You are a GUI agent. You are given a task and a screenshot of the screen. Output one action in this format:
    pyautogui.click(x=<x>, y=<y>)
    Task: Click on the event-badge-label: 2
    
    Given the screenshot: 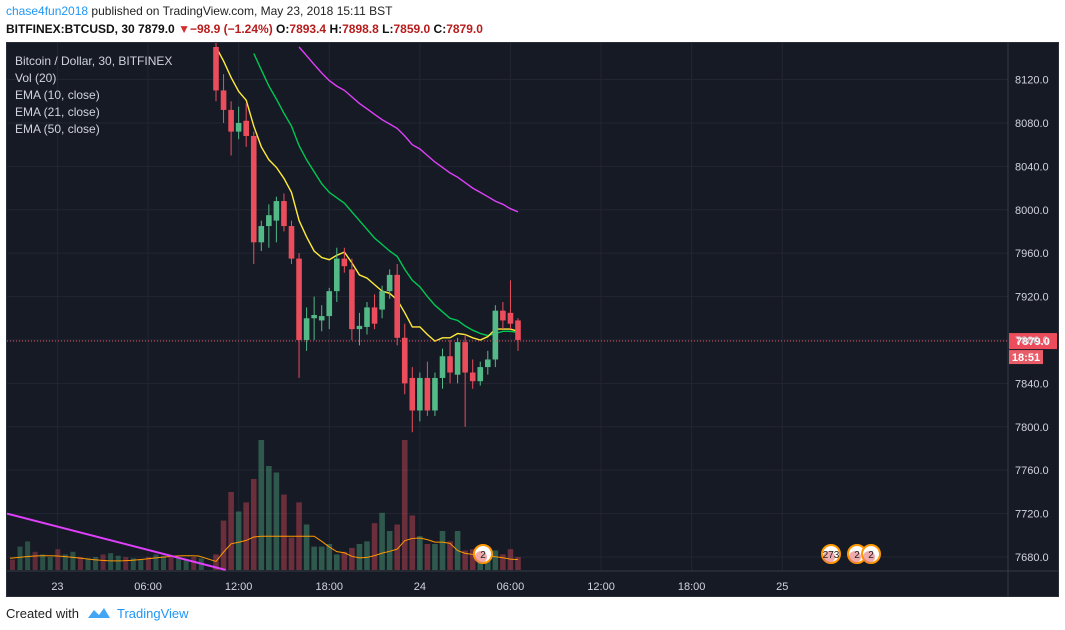 What is the action you would take?
    pyautogui.click(x=871, y=555)
    